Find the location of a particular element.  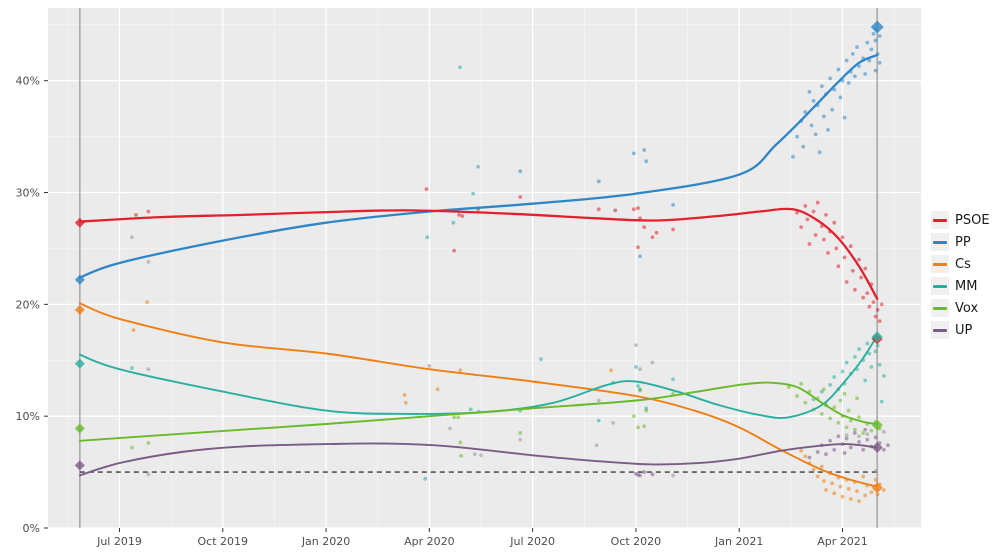

legend-key-psoe is located at coordinates (940, 220).